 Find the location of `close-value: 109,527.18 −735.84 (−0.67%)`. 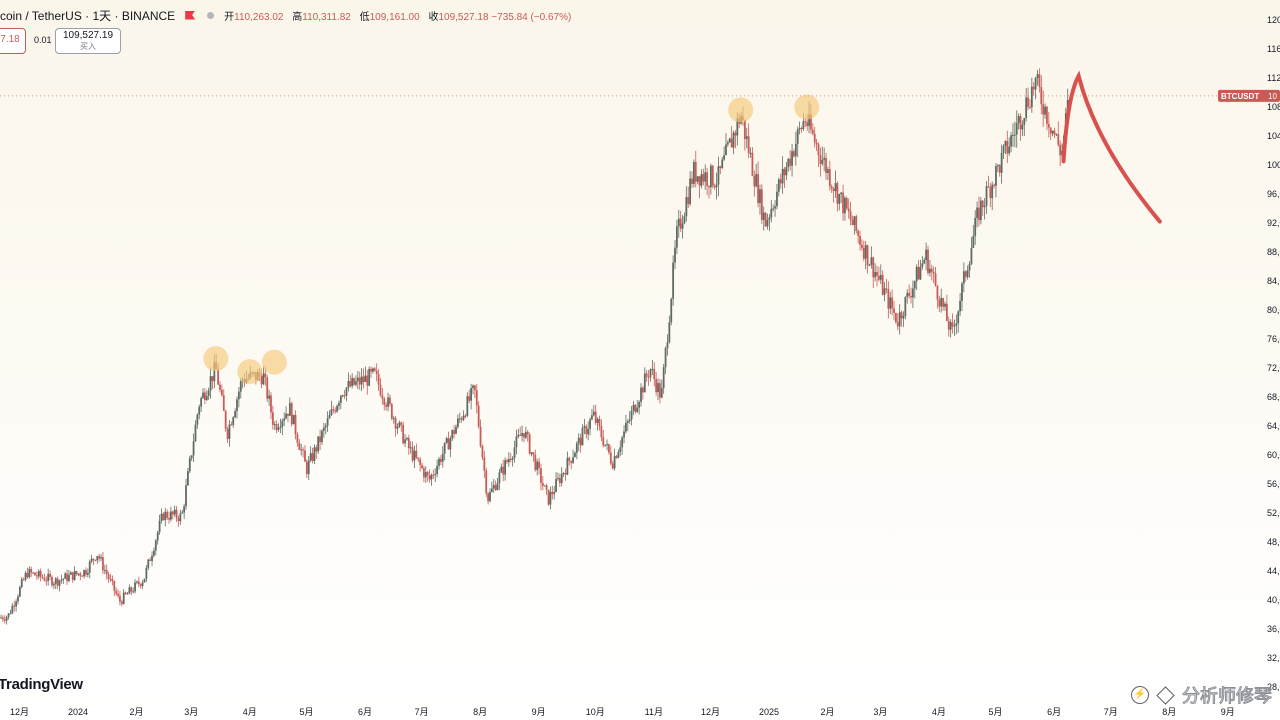

close-value: 109,527.18 −735.84 (−0.67%) is located at coordinates (505, 17).